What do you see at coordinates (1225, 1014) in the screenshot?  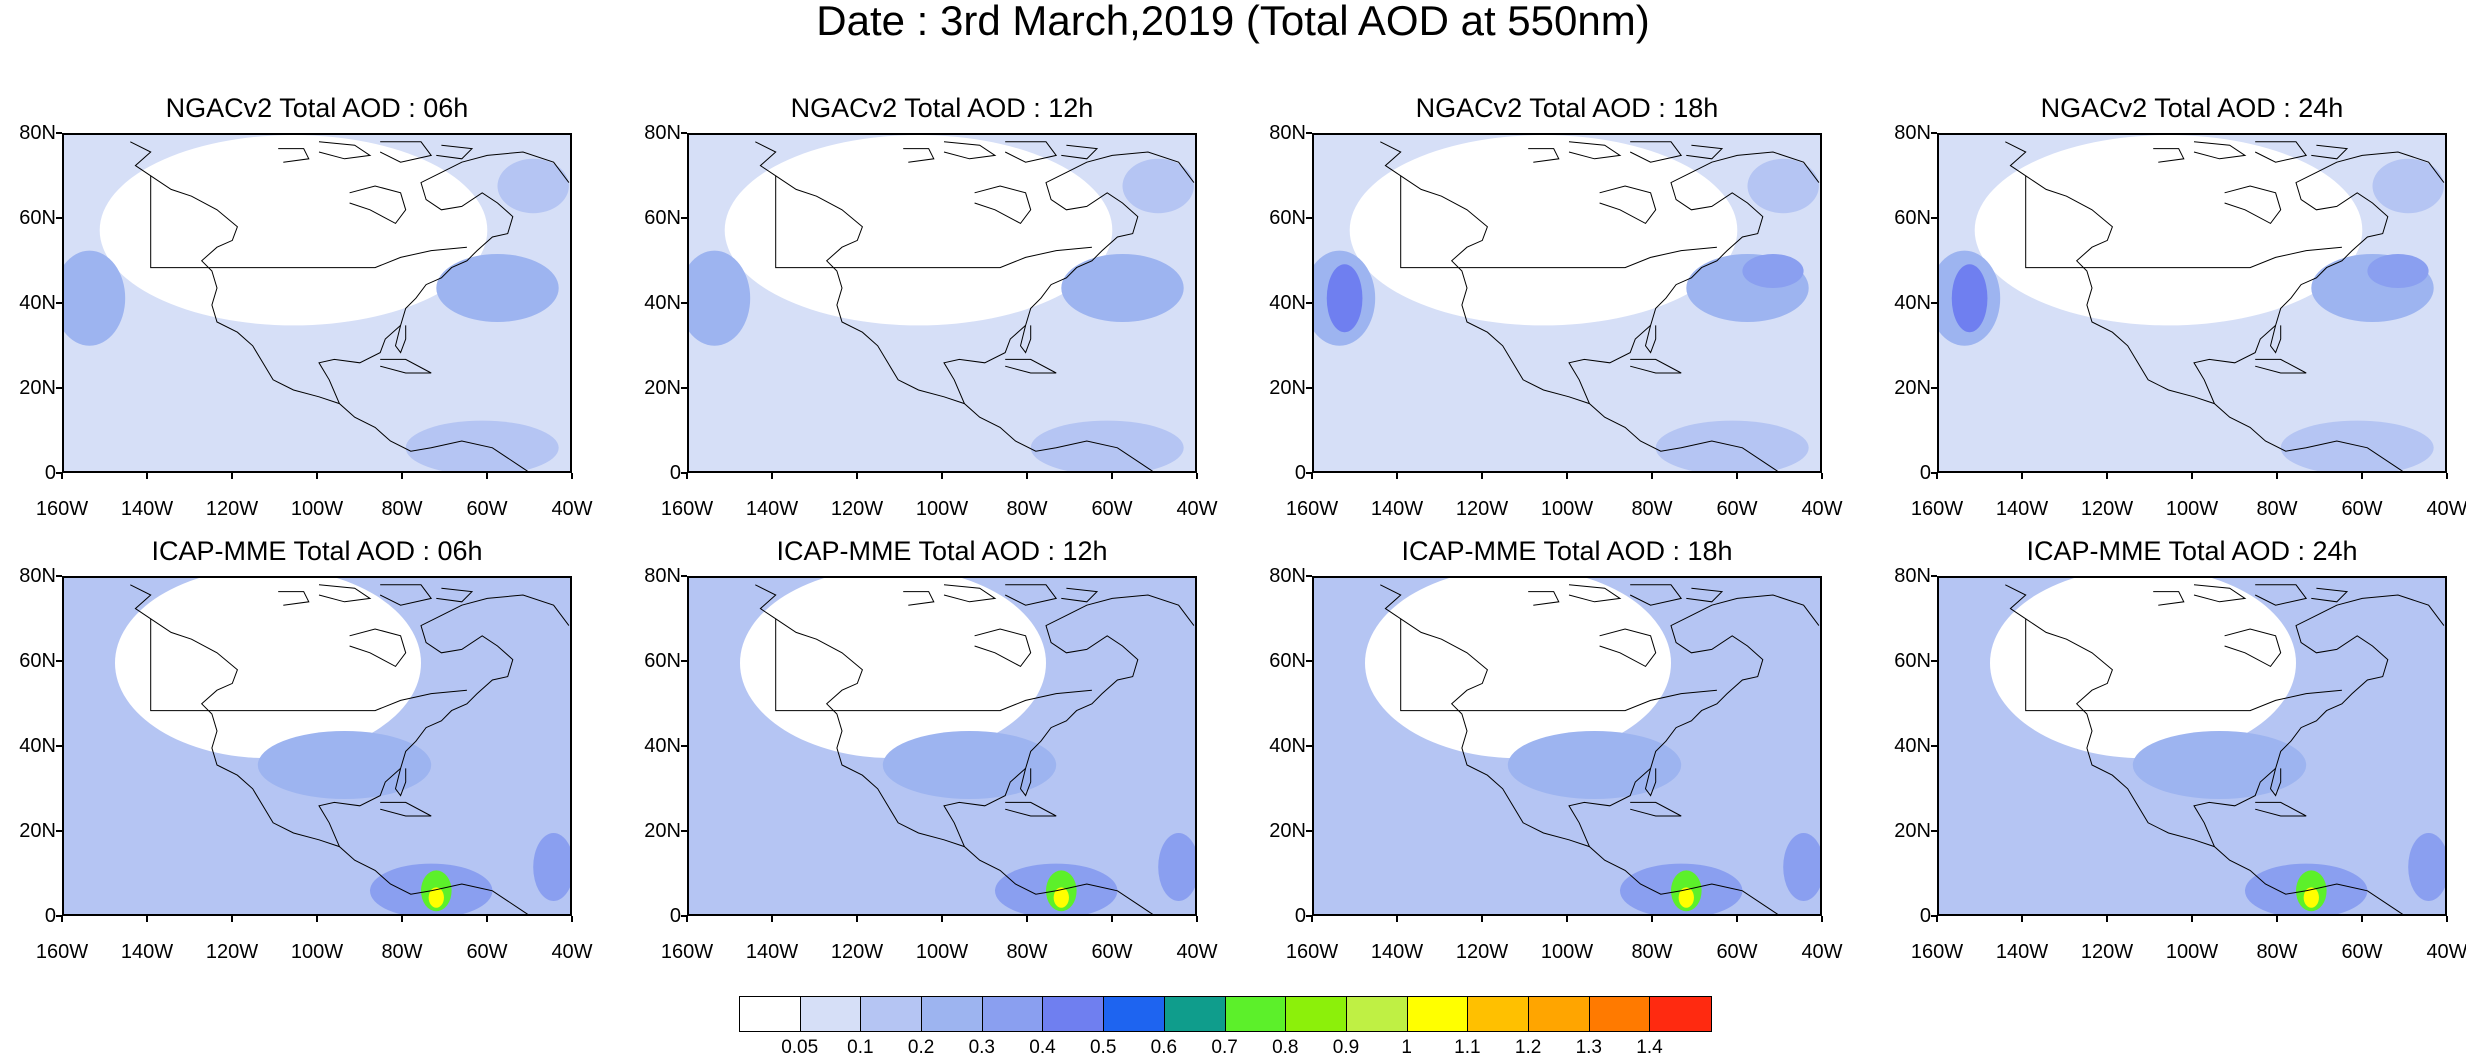 I see `colorbar` at bounding box center [1225, 1014].